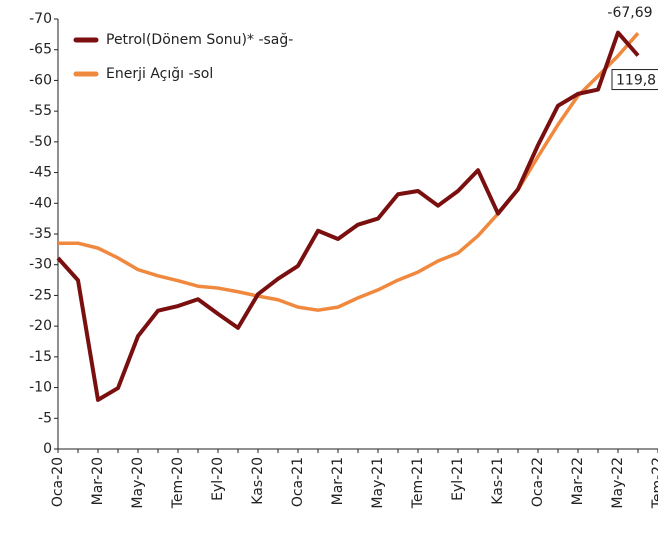 This screenshot has height=538, width=658. I want to click on legend-label: Enerji Açığı -sol, so click(159, 74).